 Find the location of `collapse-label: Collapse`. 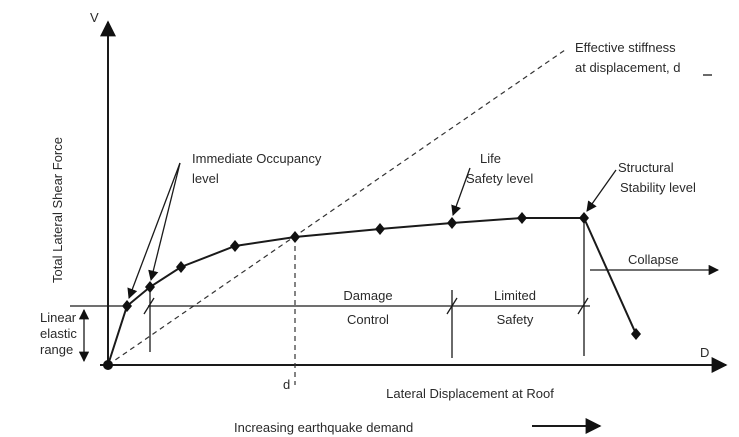

collapse-label: Collapse is located at coordinates (653, 259).